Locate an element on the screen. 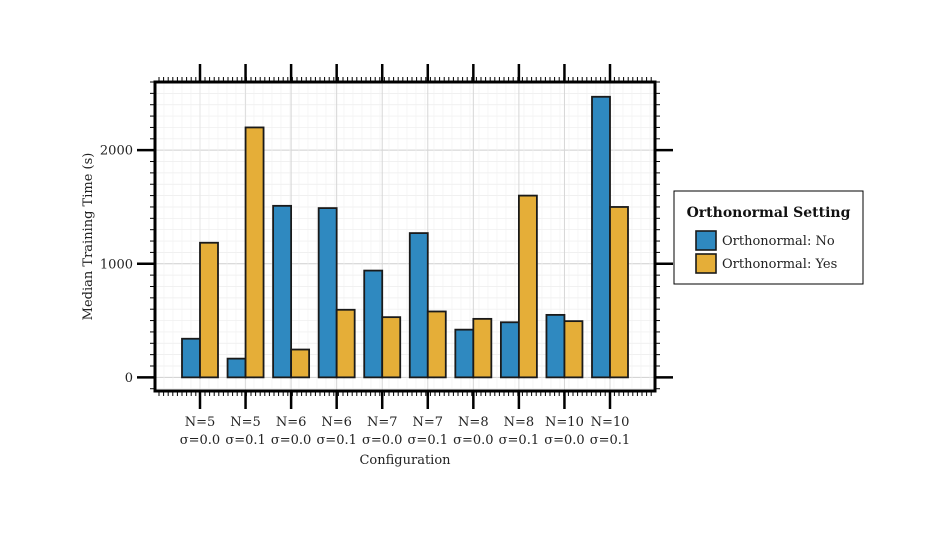  legend-title: Orthonormal Setting is located at coordinates (769, 213).